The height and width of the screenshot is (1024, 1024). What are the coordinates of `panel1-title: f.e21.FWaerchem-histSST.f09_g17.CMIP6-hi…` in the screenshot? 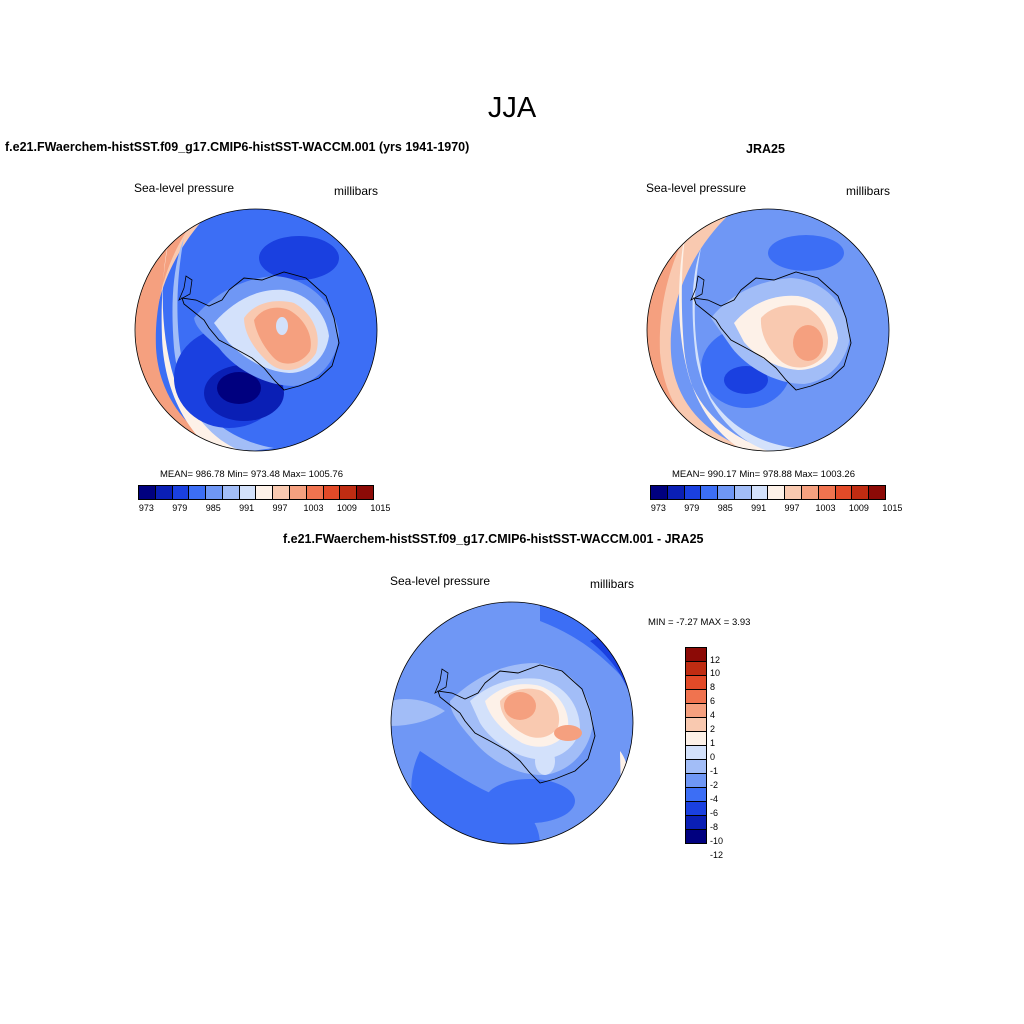 It's located at (237, 147).